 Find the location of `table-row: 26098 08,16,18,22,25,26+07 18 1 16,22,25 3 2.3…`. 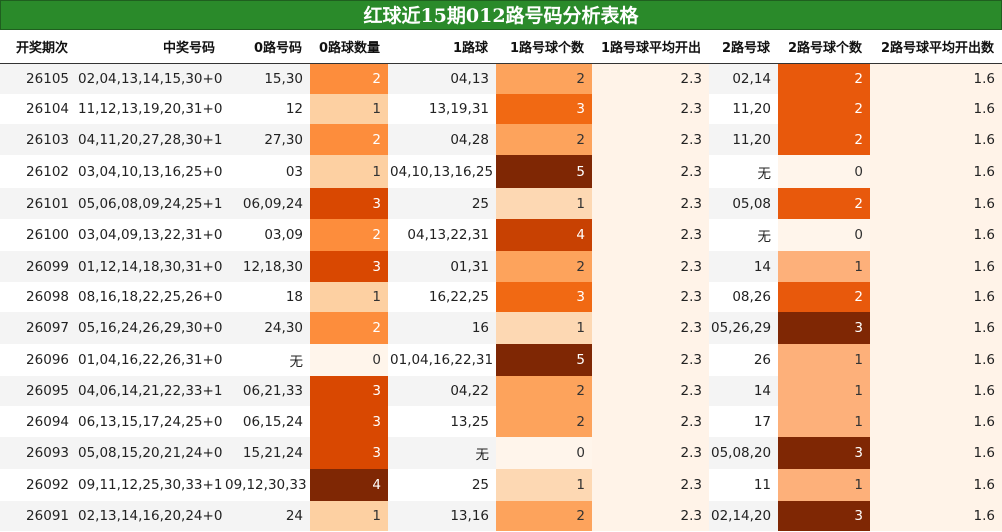

table-row: 26098 08,16,18,22,25,26+07 18 1 16,22,25 3 2.3… is located at coordinates (501, 297).